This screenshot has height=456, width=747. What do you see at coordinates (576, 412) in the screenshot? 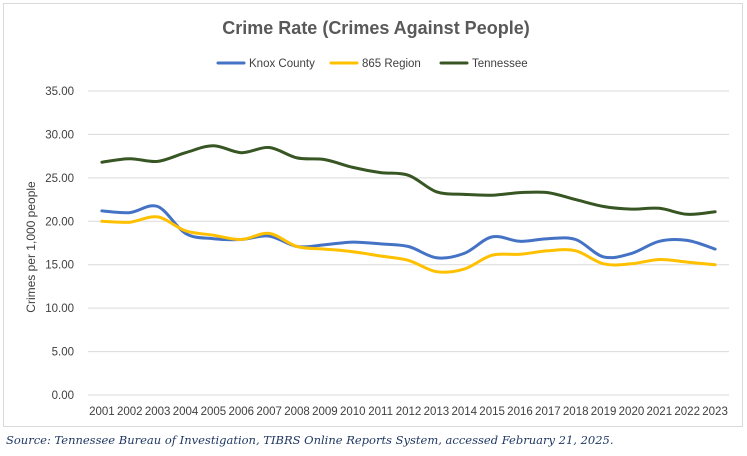
I see `x-tick-label: 2018` at bounding box center [576, 412].